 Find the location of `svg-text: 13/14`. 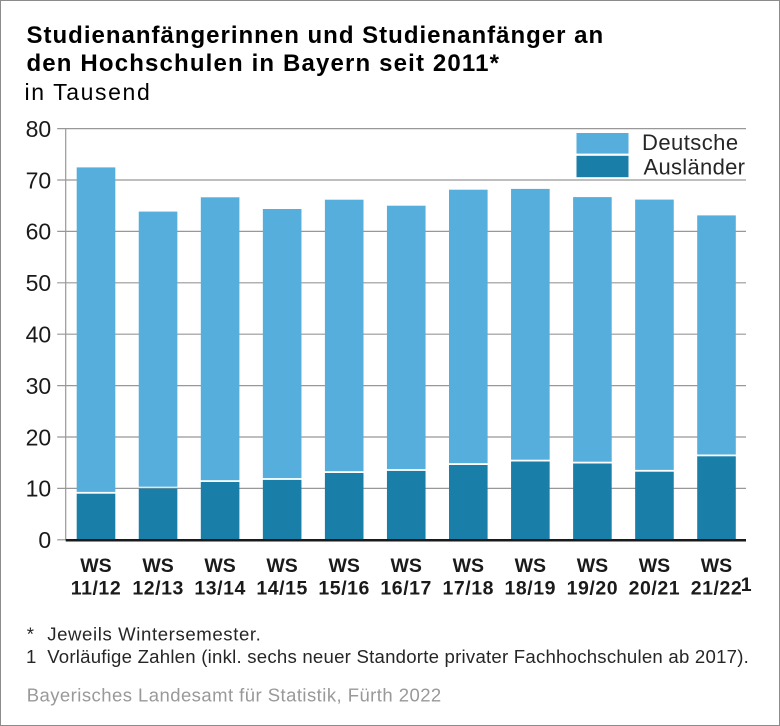

svg-text: 13/14 is located at coordinates (220, 588).